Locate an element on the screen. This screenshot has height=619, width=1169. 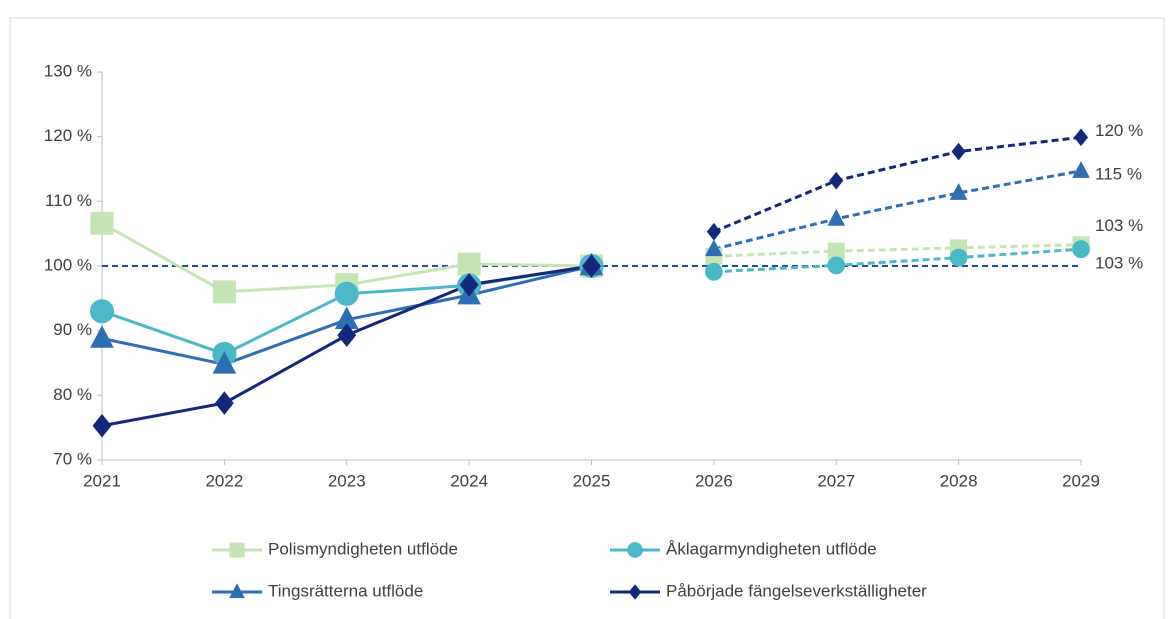
legend-label: Påbörjade fängelseverkställigheter is located at coordinates (796, 590).